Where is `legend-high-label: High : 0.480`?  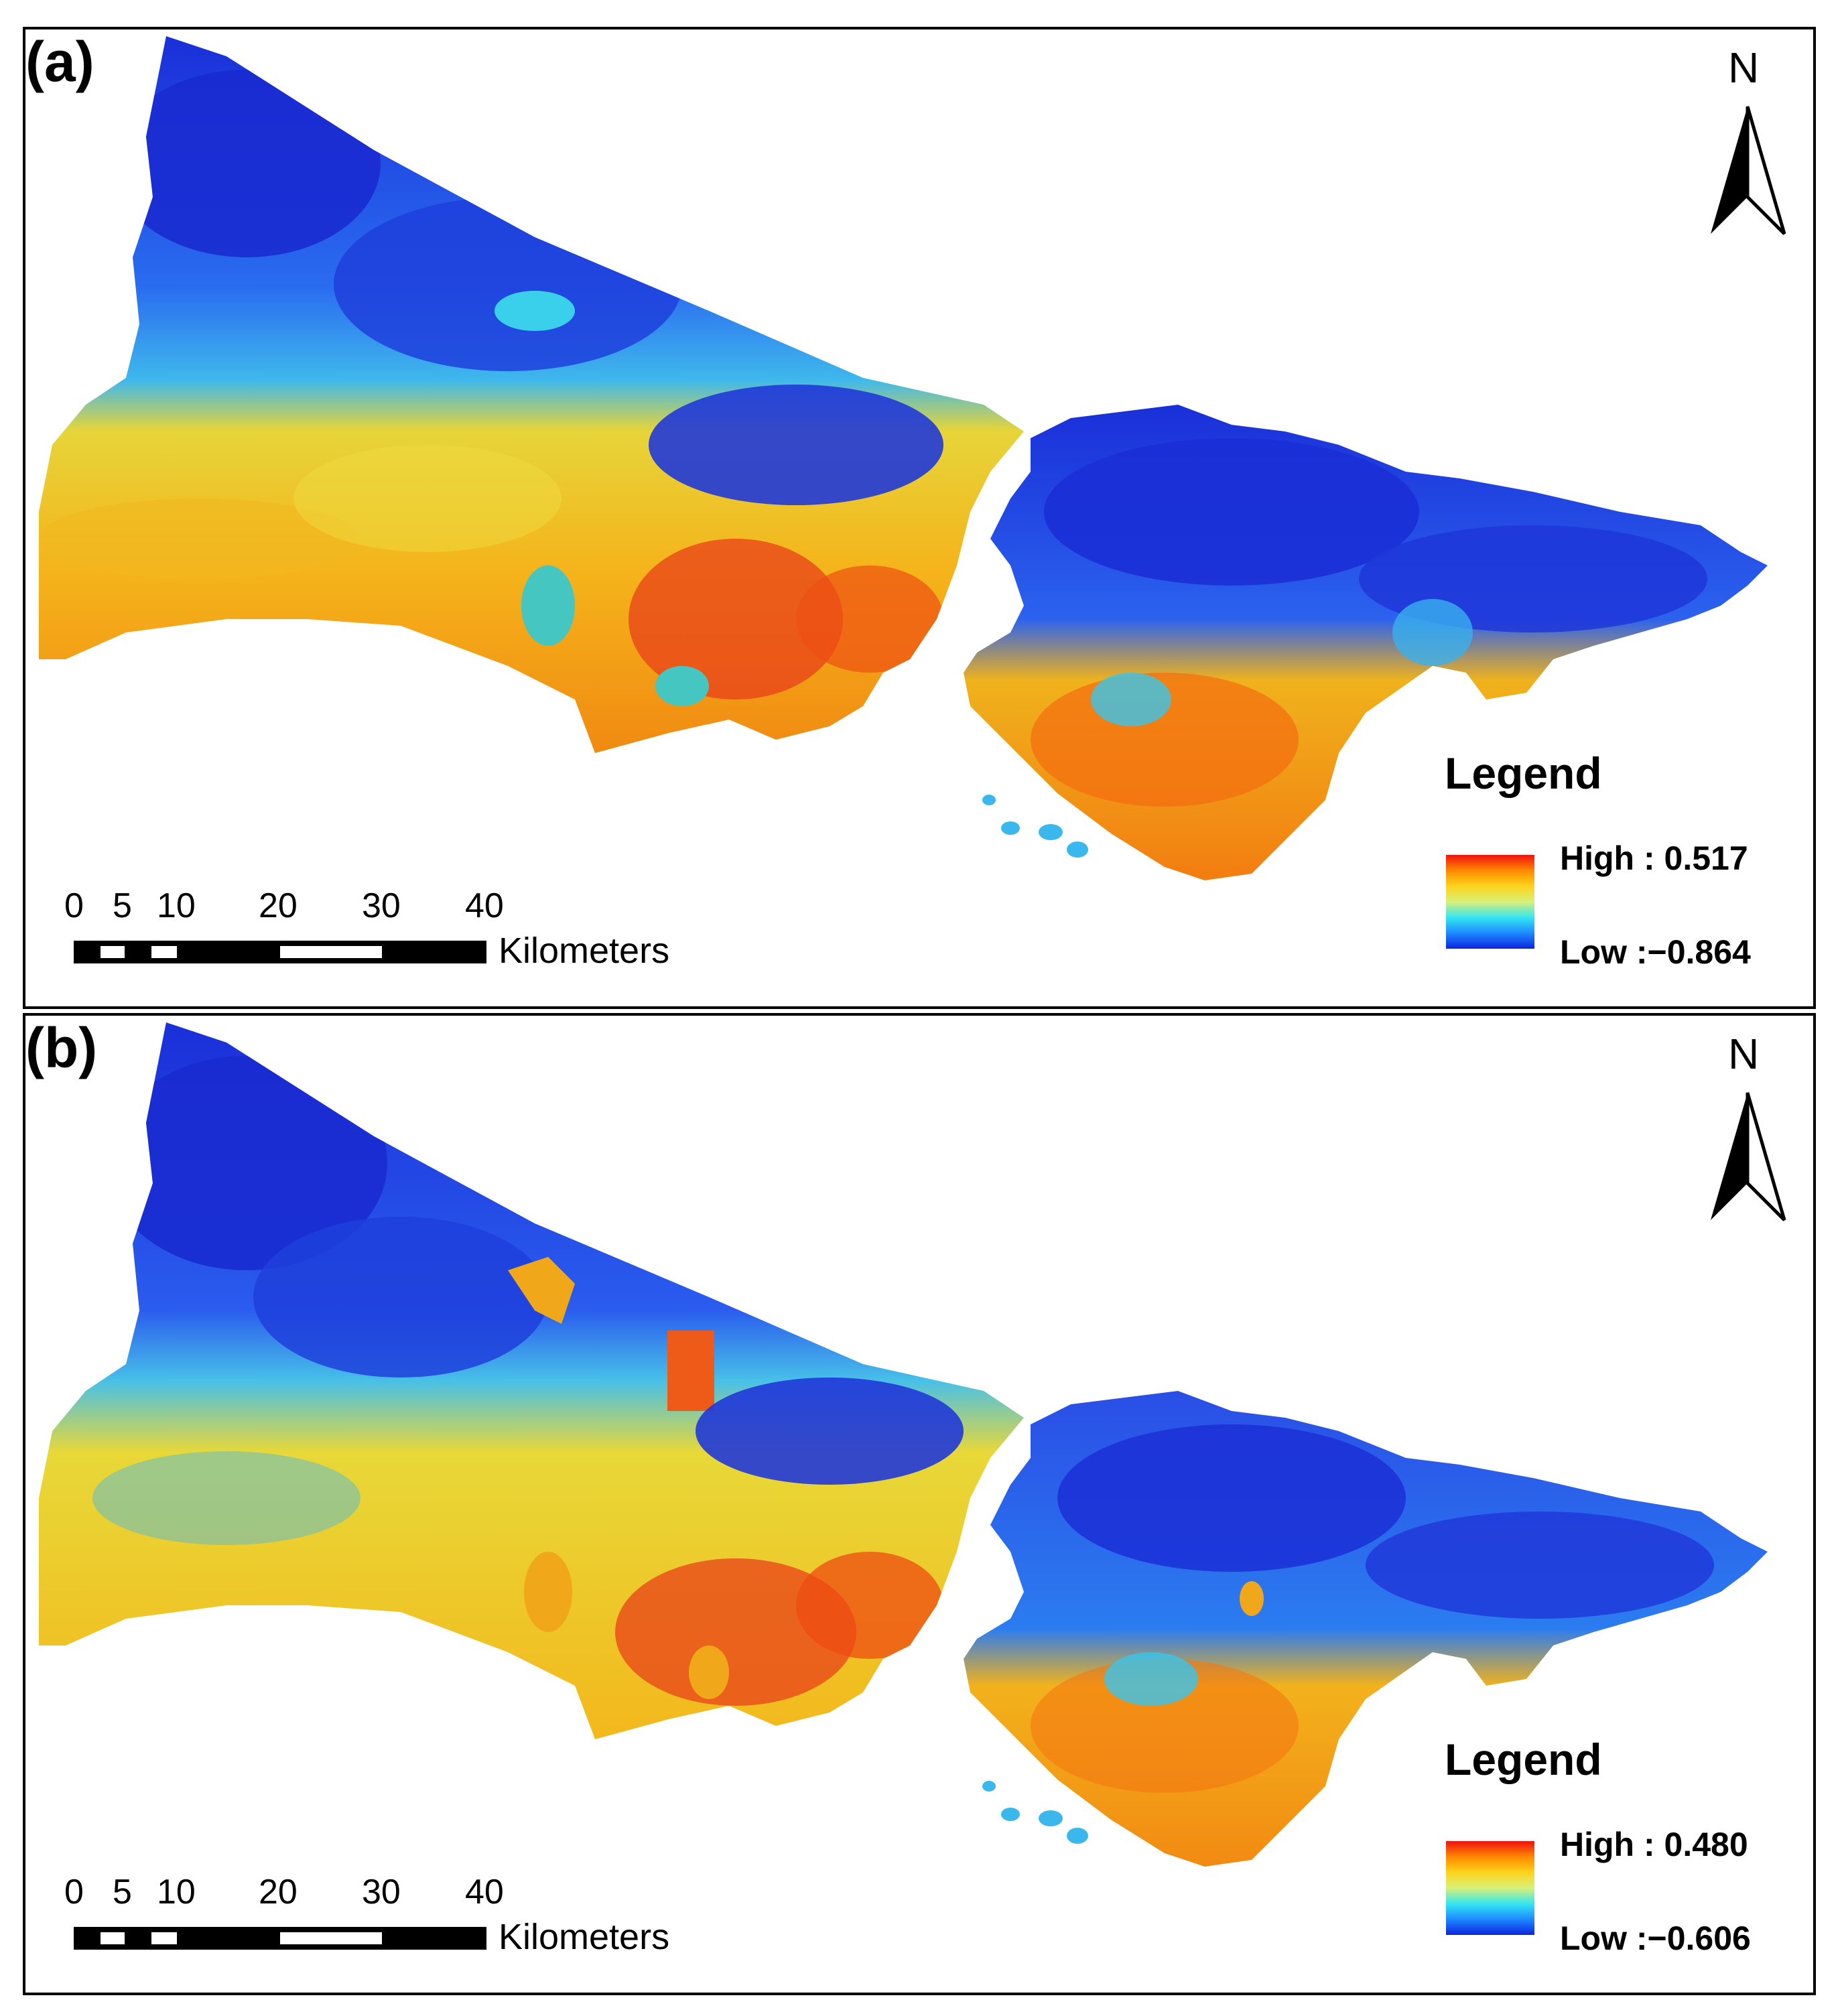 legend-high-label: High : 0.480 is located at coordinates (1654, 1844).